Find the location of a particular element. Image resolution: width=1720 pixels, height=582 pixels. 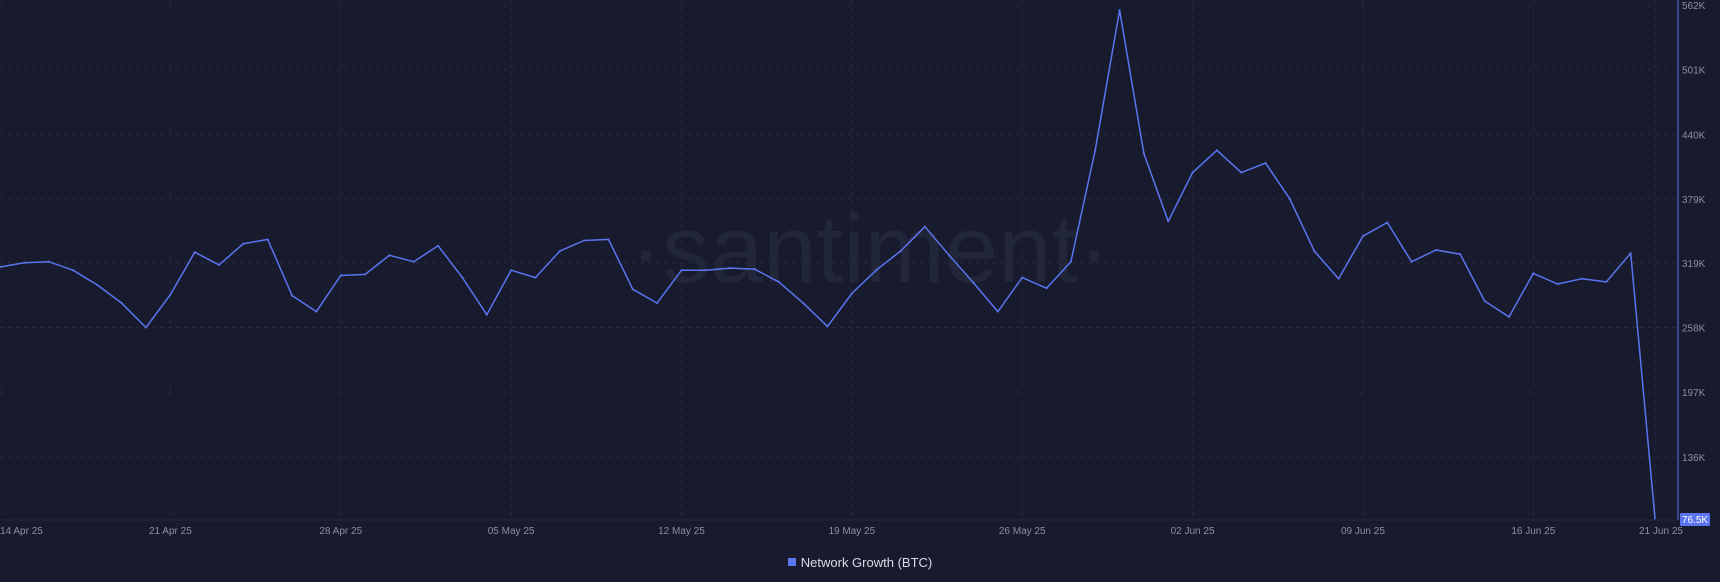

y-tick-label: 258K is located at coordinates (1694, 328).